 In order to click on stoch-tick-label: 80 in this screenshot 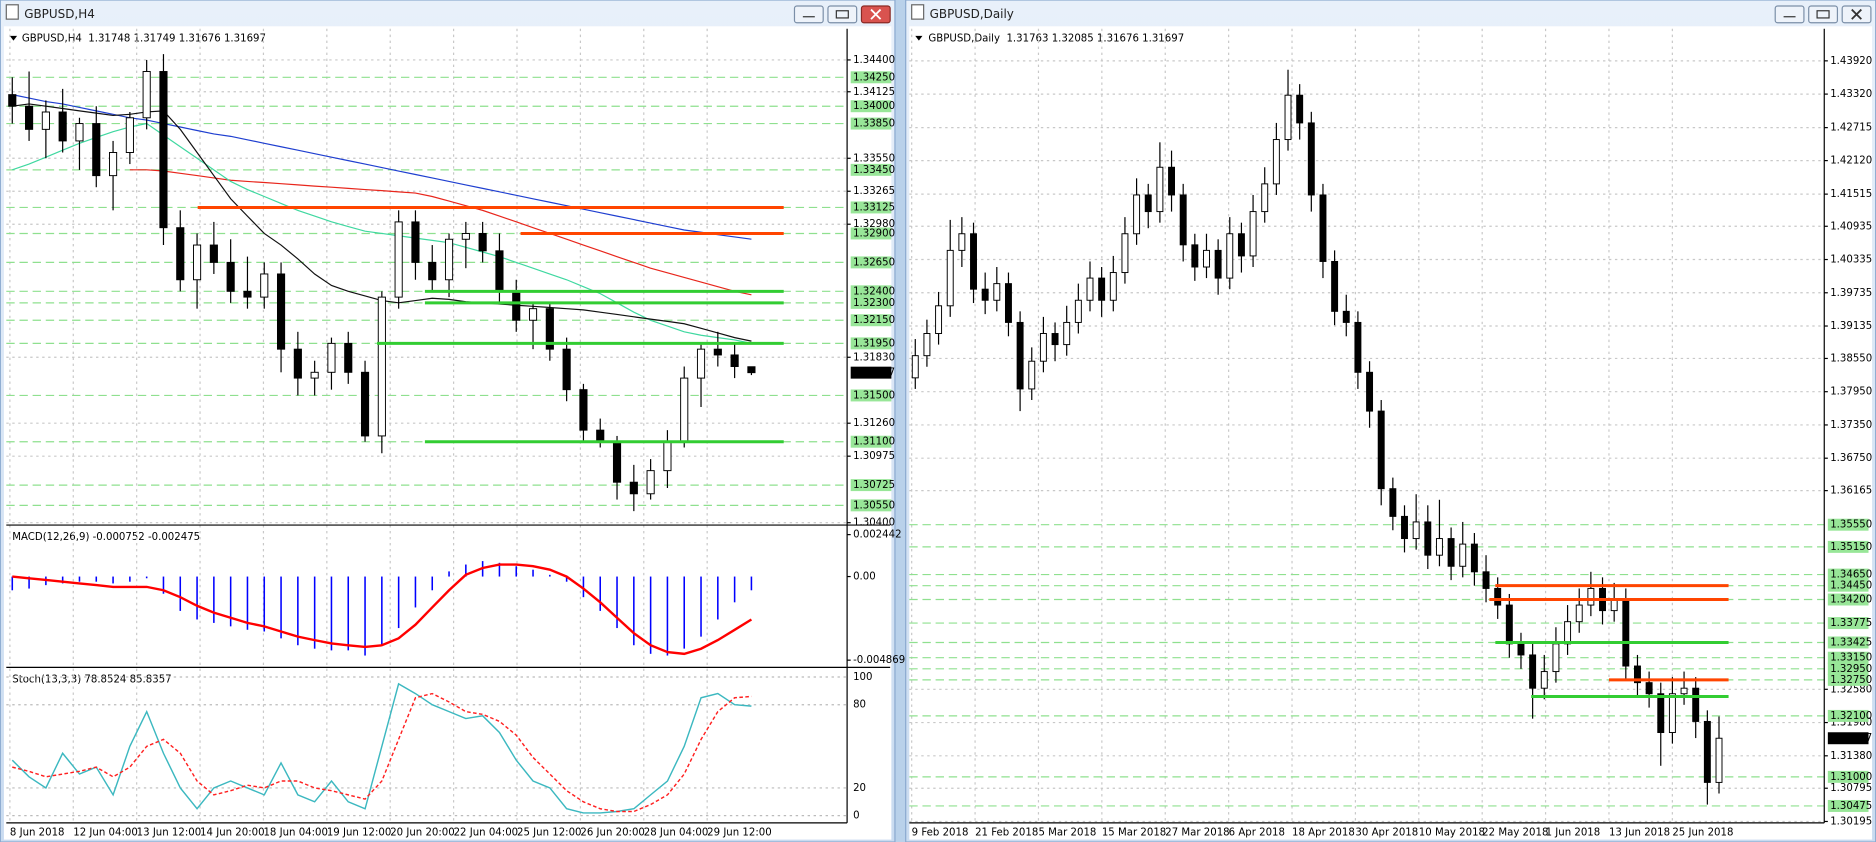, I will do `click(859, 705)`.